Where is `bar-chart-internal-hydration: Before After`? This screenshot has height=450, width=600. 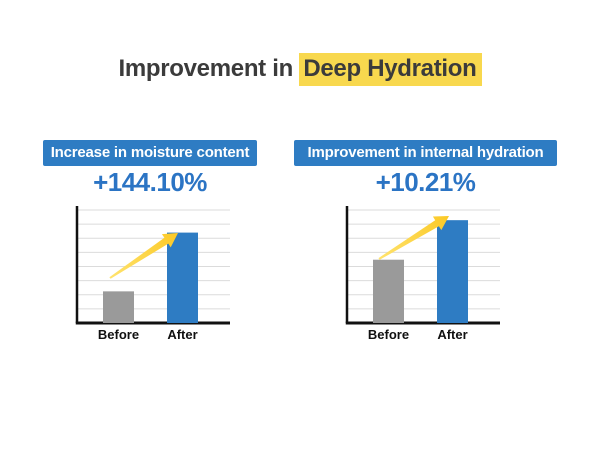
bar-chart-internal-hydration: Before After is located at coordinates (422, 274).